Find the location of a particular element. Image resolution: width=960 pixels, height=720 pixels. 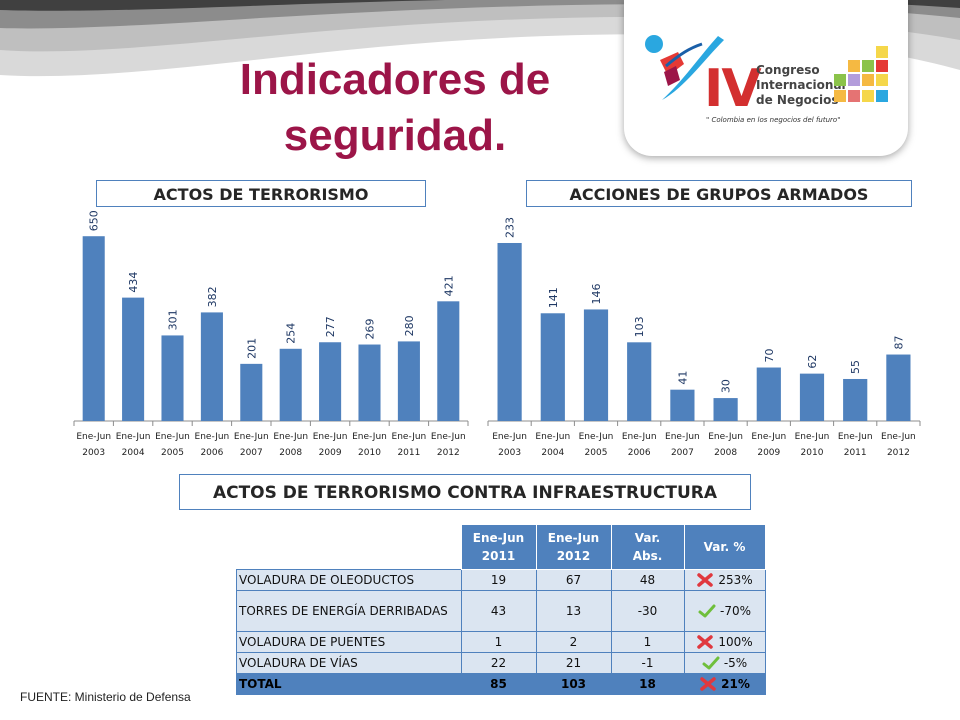

pct-value: -5% is located at coordinates (735, 662).